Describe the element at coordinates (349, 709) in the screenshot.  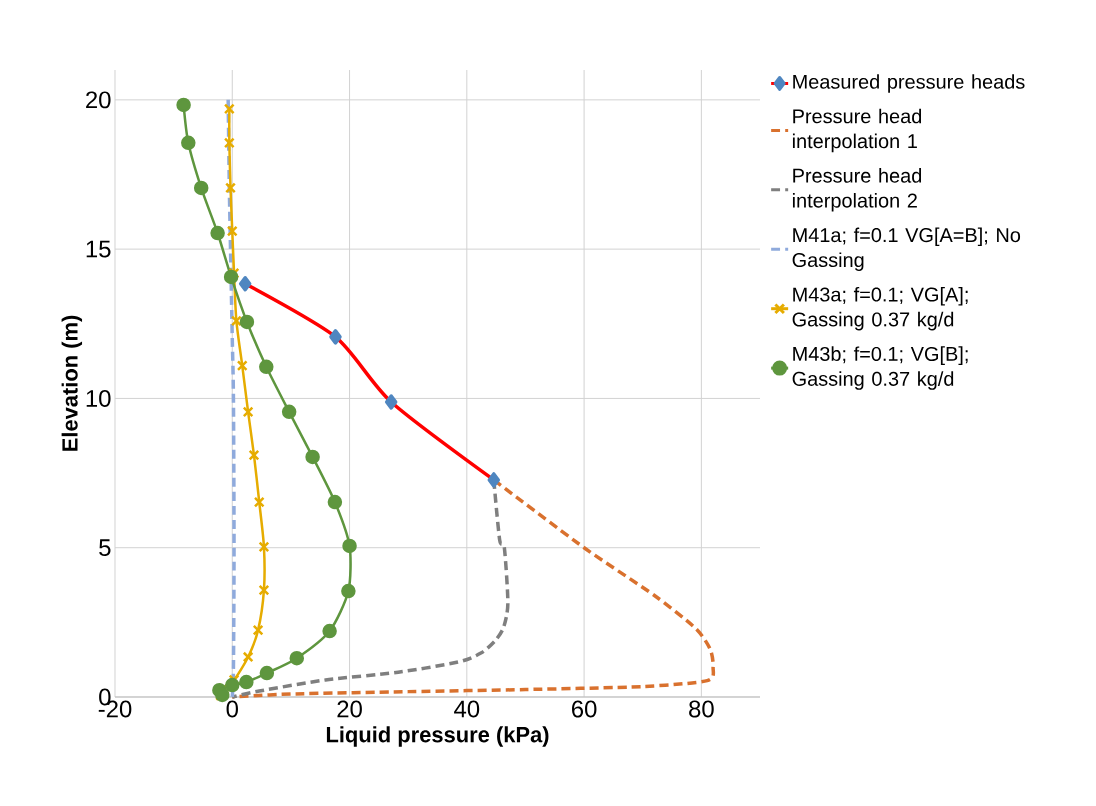
I see `x-tick-label: 20` at that location.